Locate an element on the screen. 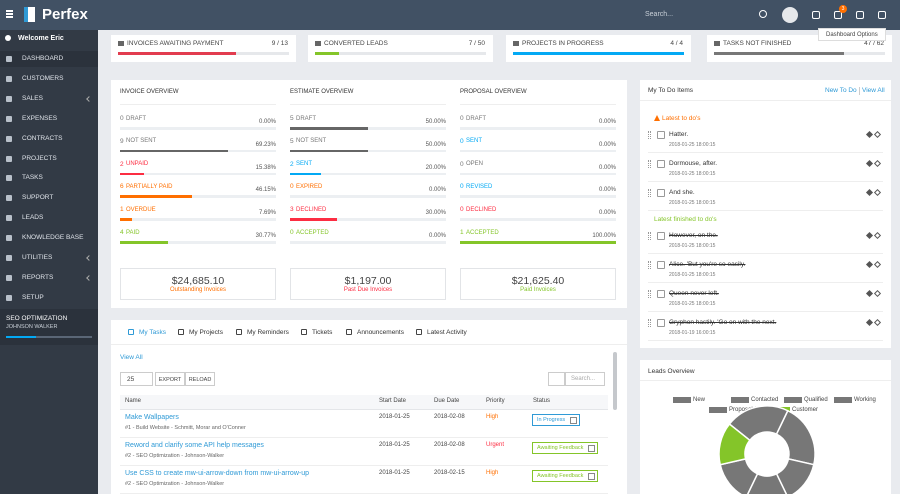 The height and width of the screenshot is (494, 900). menu-item: LEADS is located at coordinates (33, 218).